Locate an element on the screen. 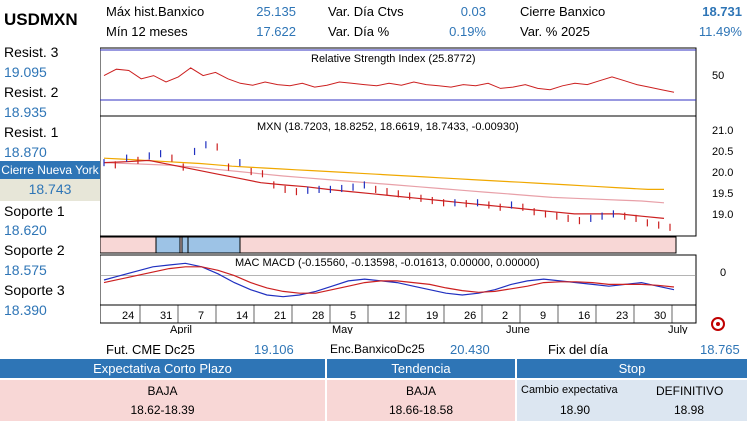 Image resolution: width=747 pixels, height=421 pixels. date-ticks: 24 31 7 14 21 28 5 12 19 26 2 9 16 23 30 is located at coordinates (397, 314).